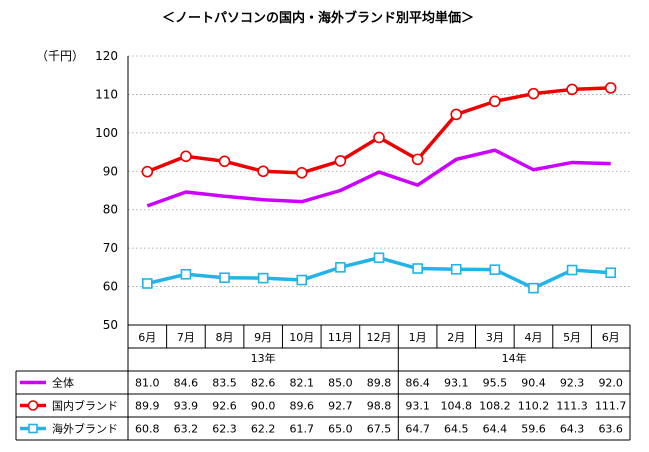  I want to click on y-axis-unit-label: （千円）, so click(60, 56).